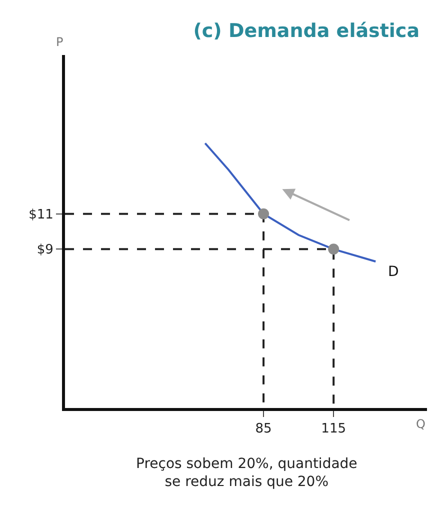 This screenshot has width=437, height=524. What do you see at coordinates (41, 214) in the screenshot?
I see `y-tick-label: $11` at bounding box center [41, 214].